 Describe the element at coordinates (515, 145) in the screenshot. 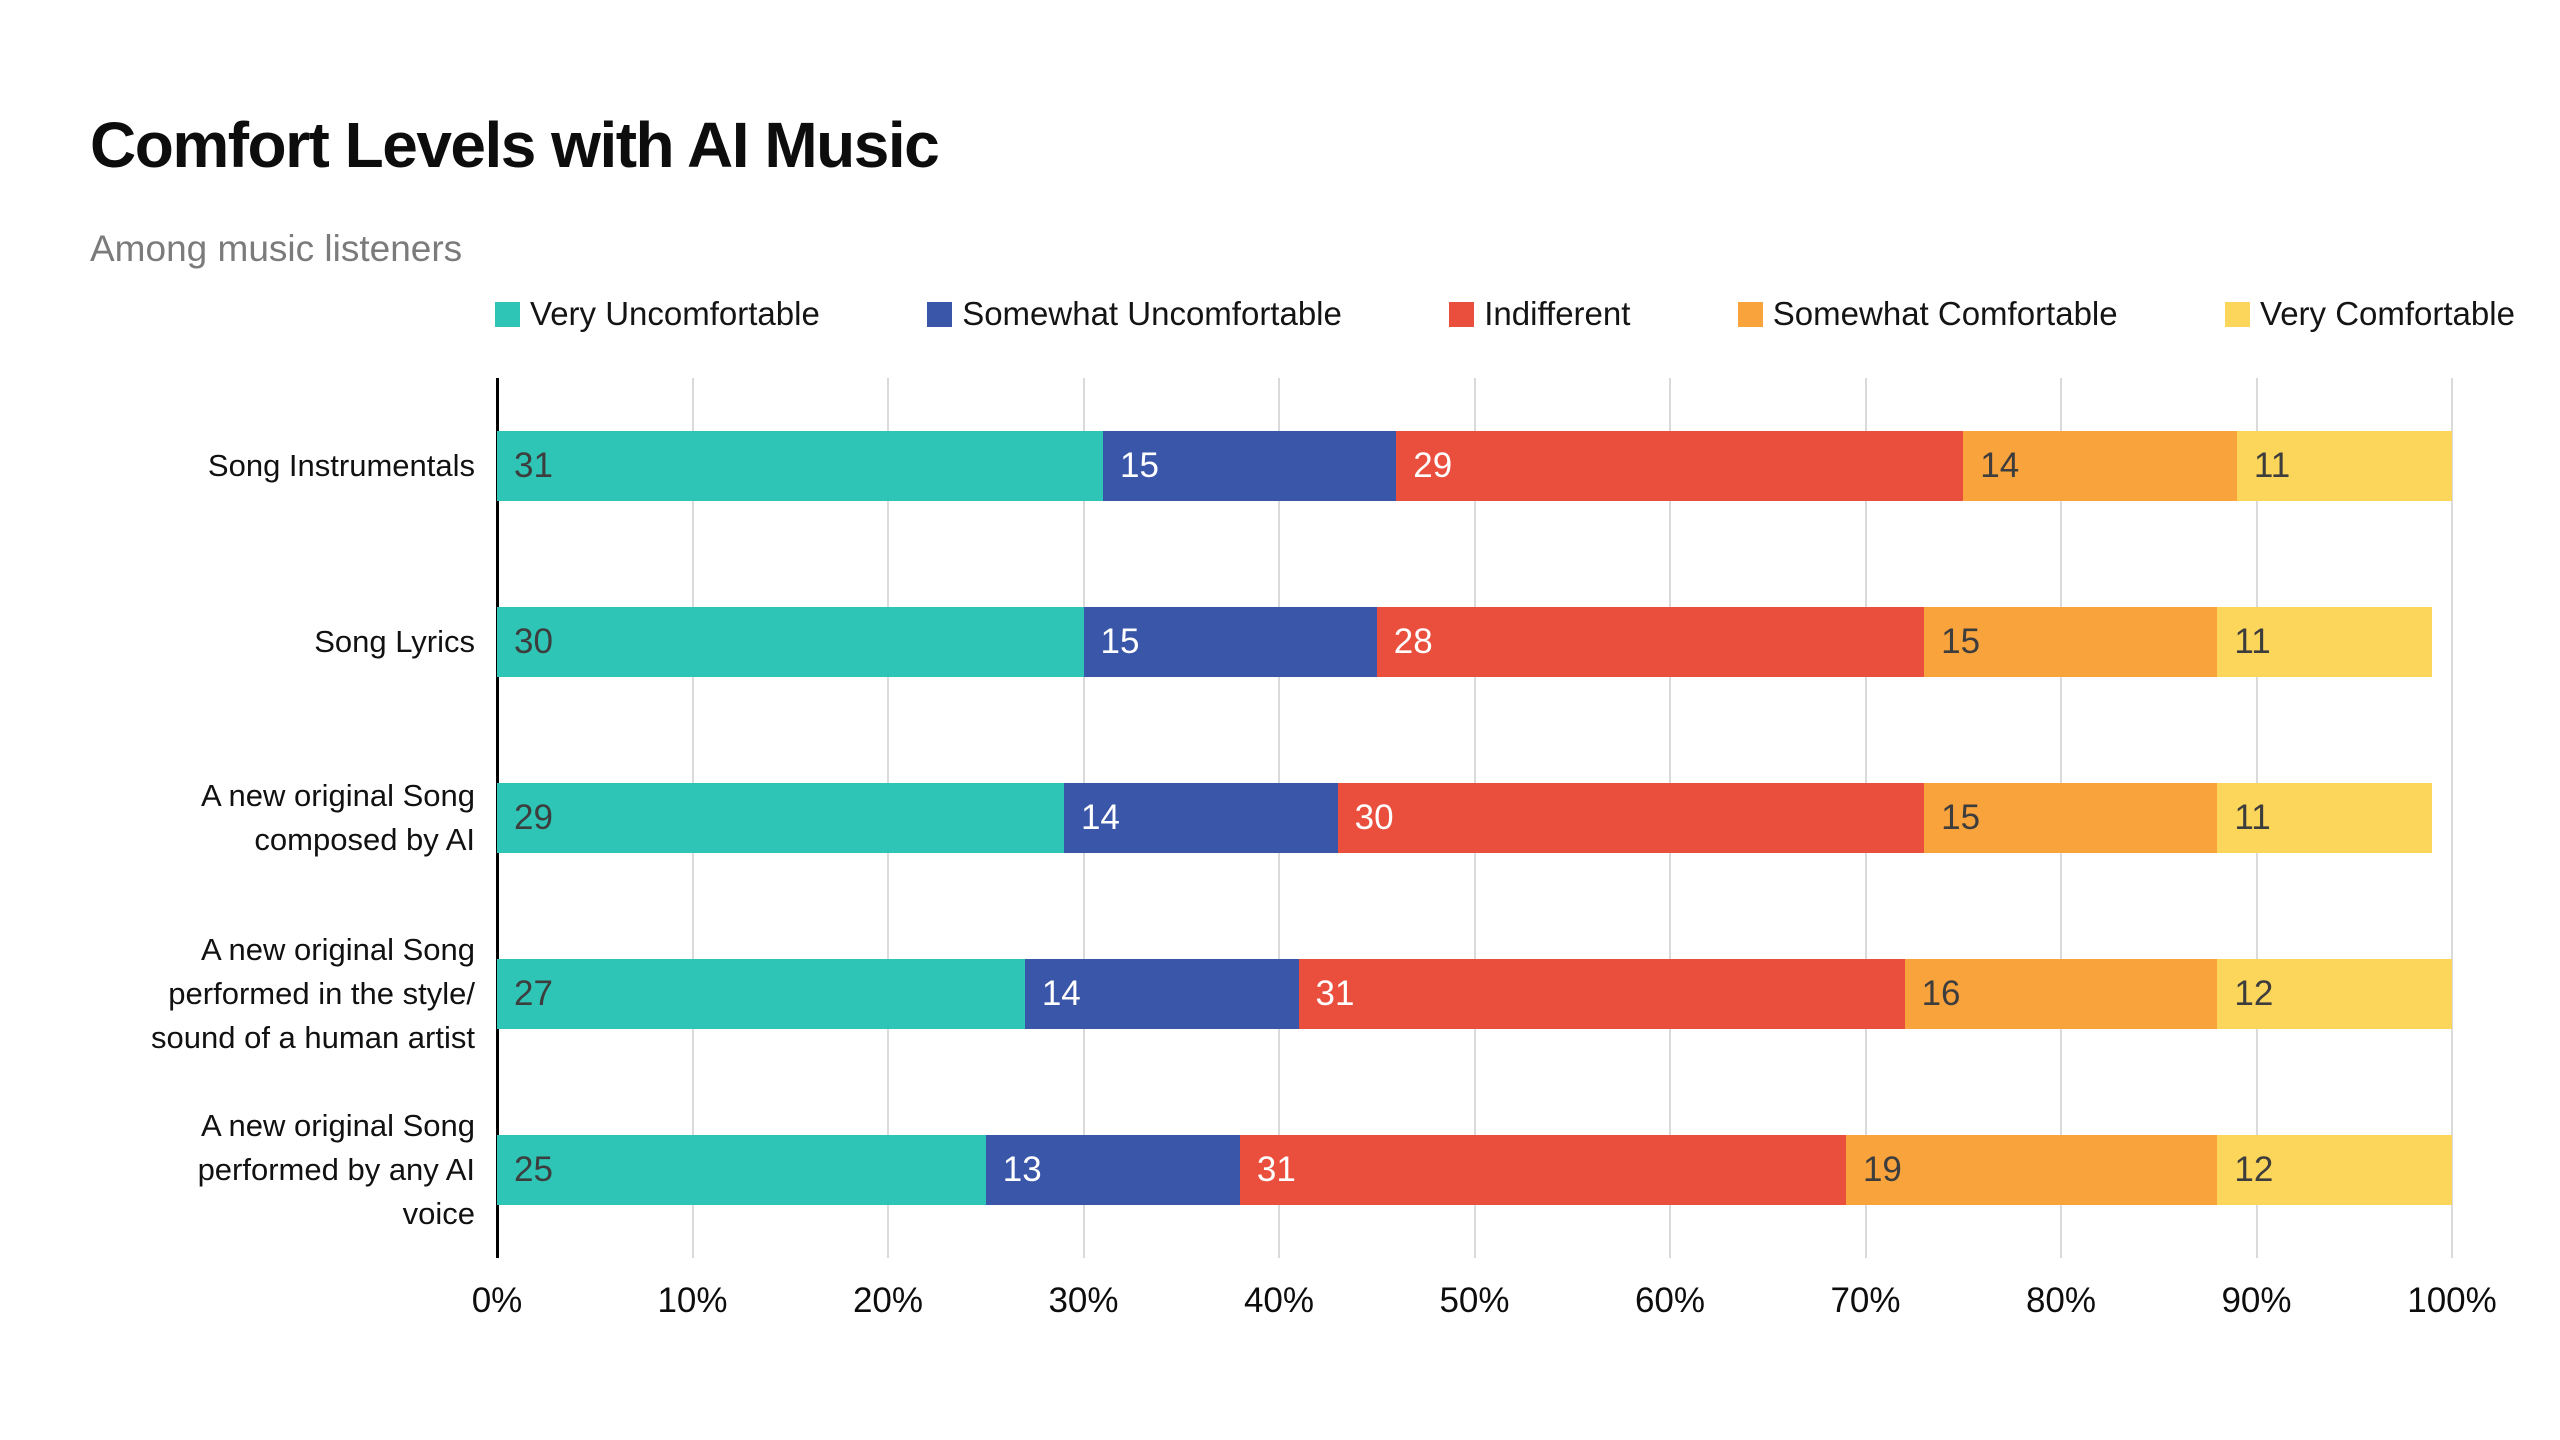

I see `chart-title: Comfort Levels with AI Music` at that location.